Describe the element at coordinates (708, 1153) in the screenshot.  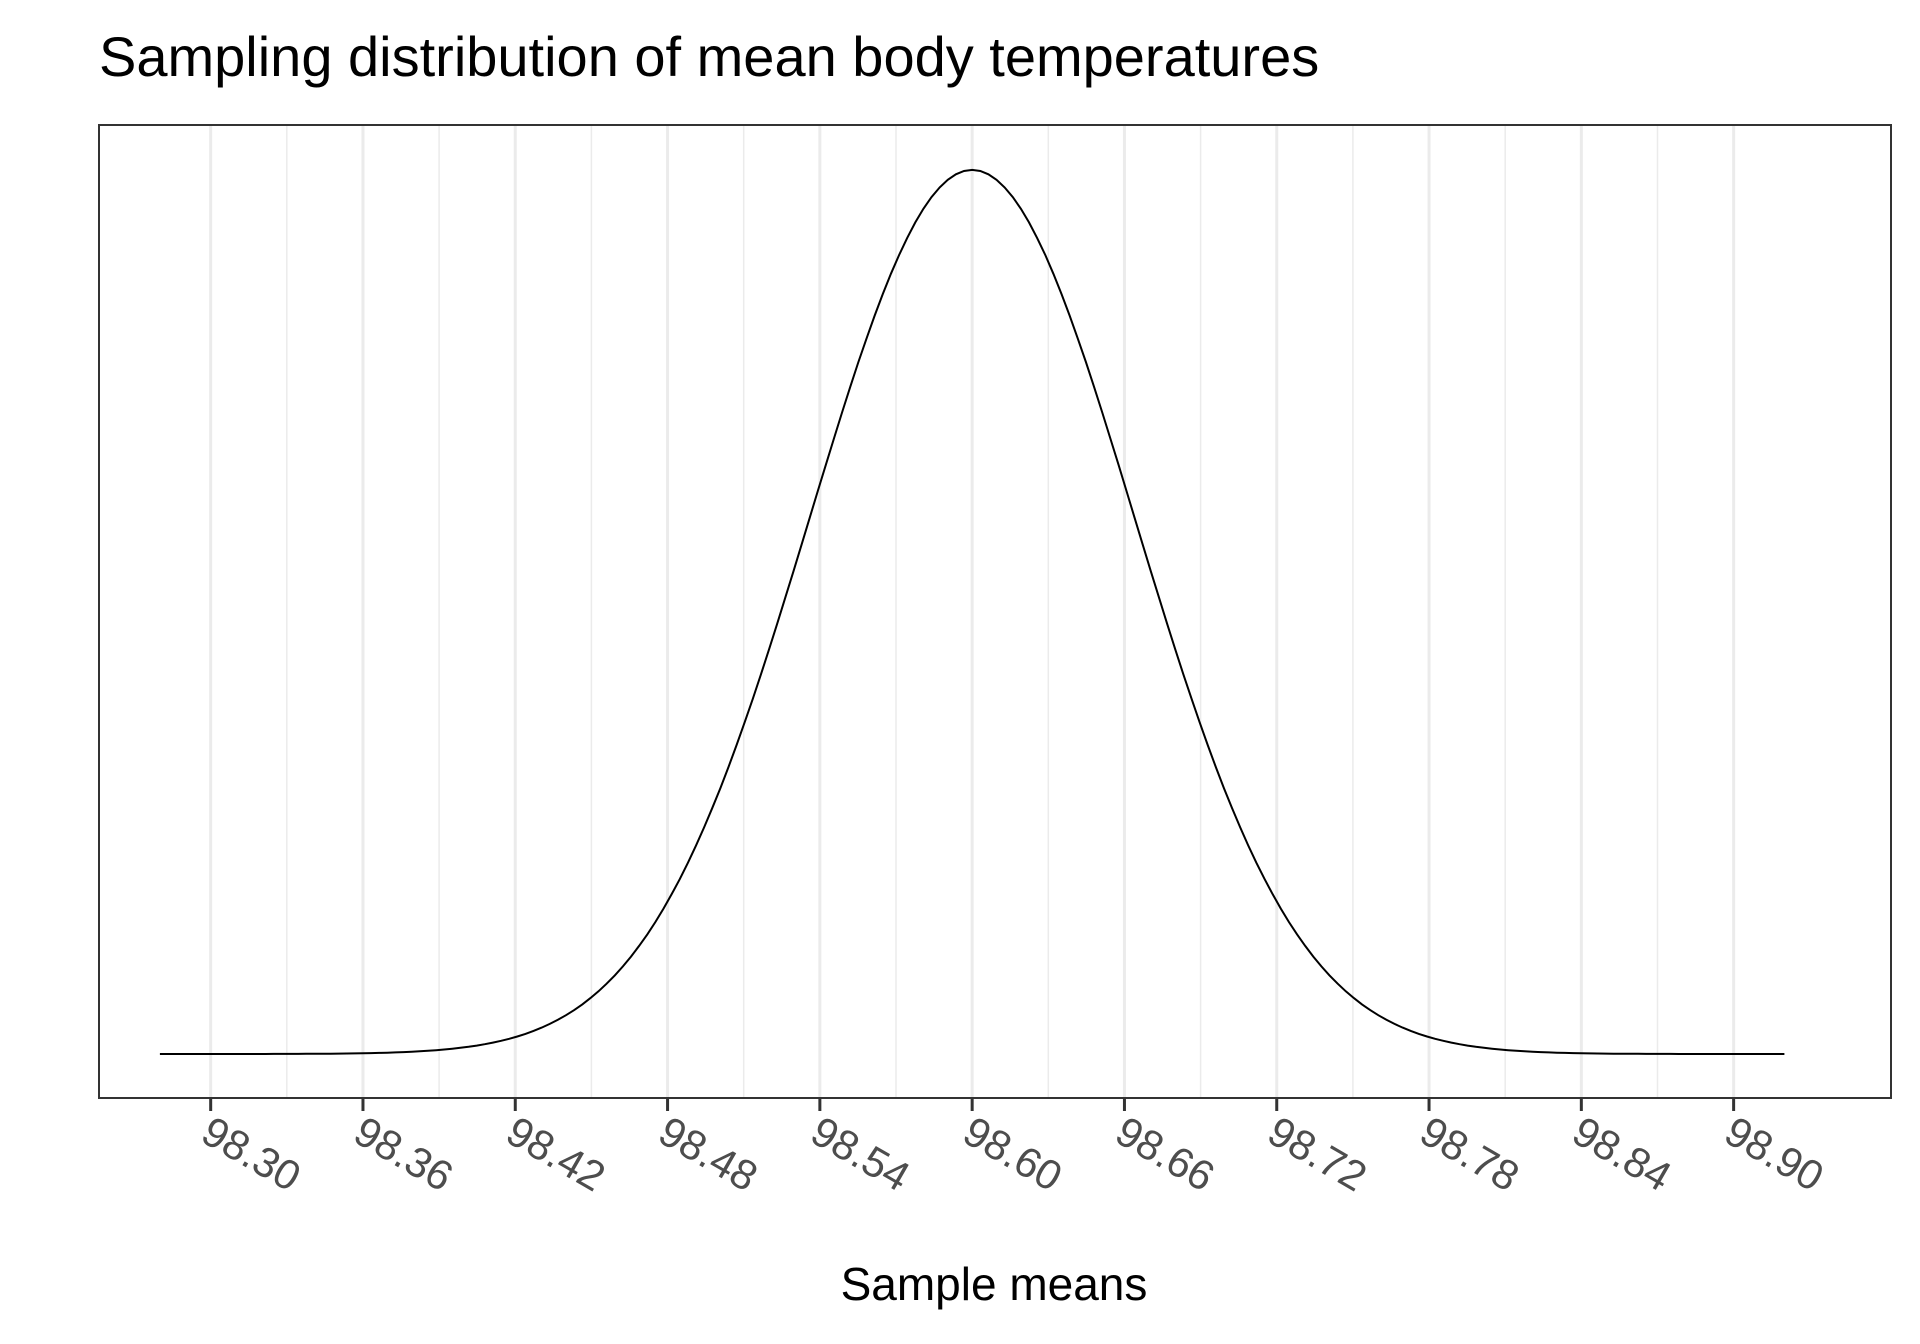
I see `x-tick-label: 98.48` at that location.